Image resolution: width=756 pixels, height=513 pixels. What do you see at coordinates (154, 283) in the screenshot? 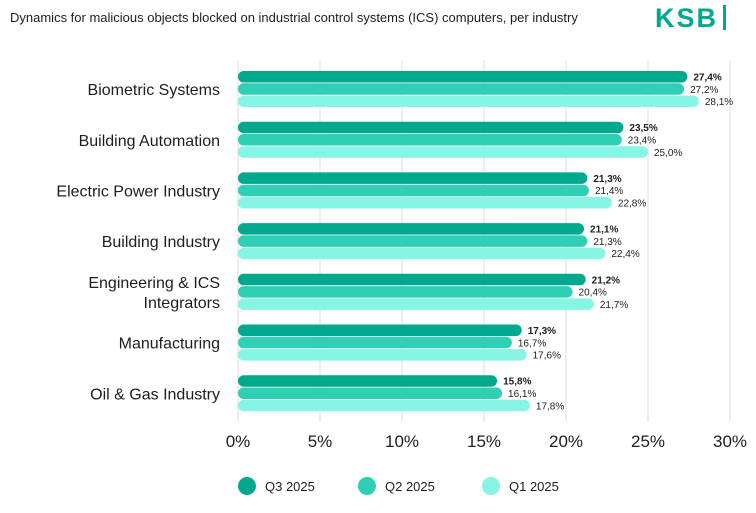
I see `category-label-4-line-0: Engineering & ICS` at bounding box center [154, 283].